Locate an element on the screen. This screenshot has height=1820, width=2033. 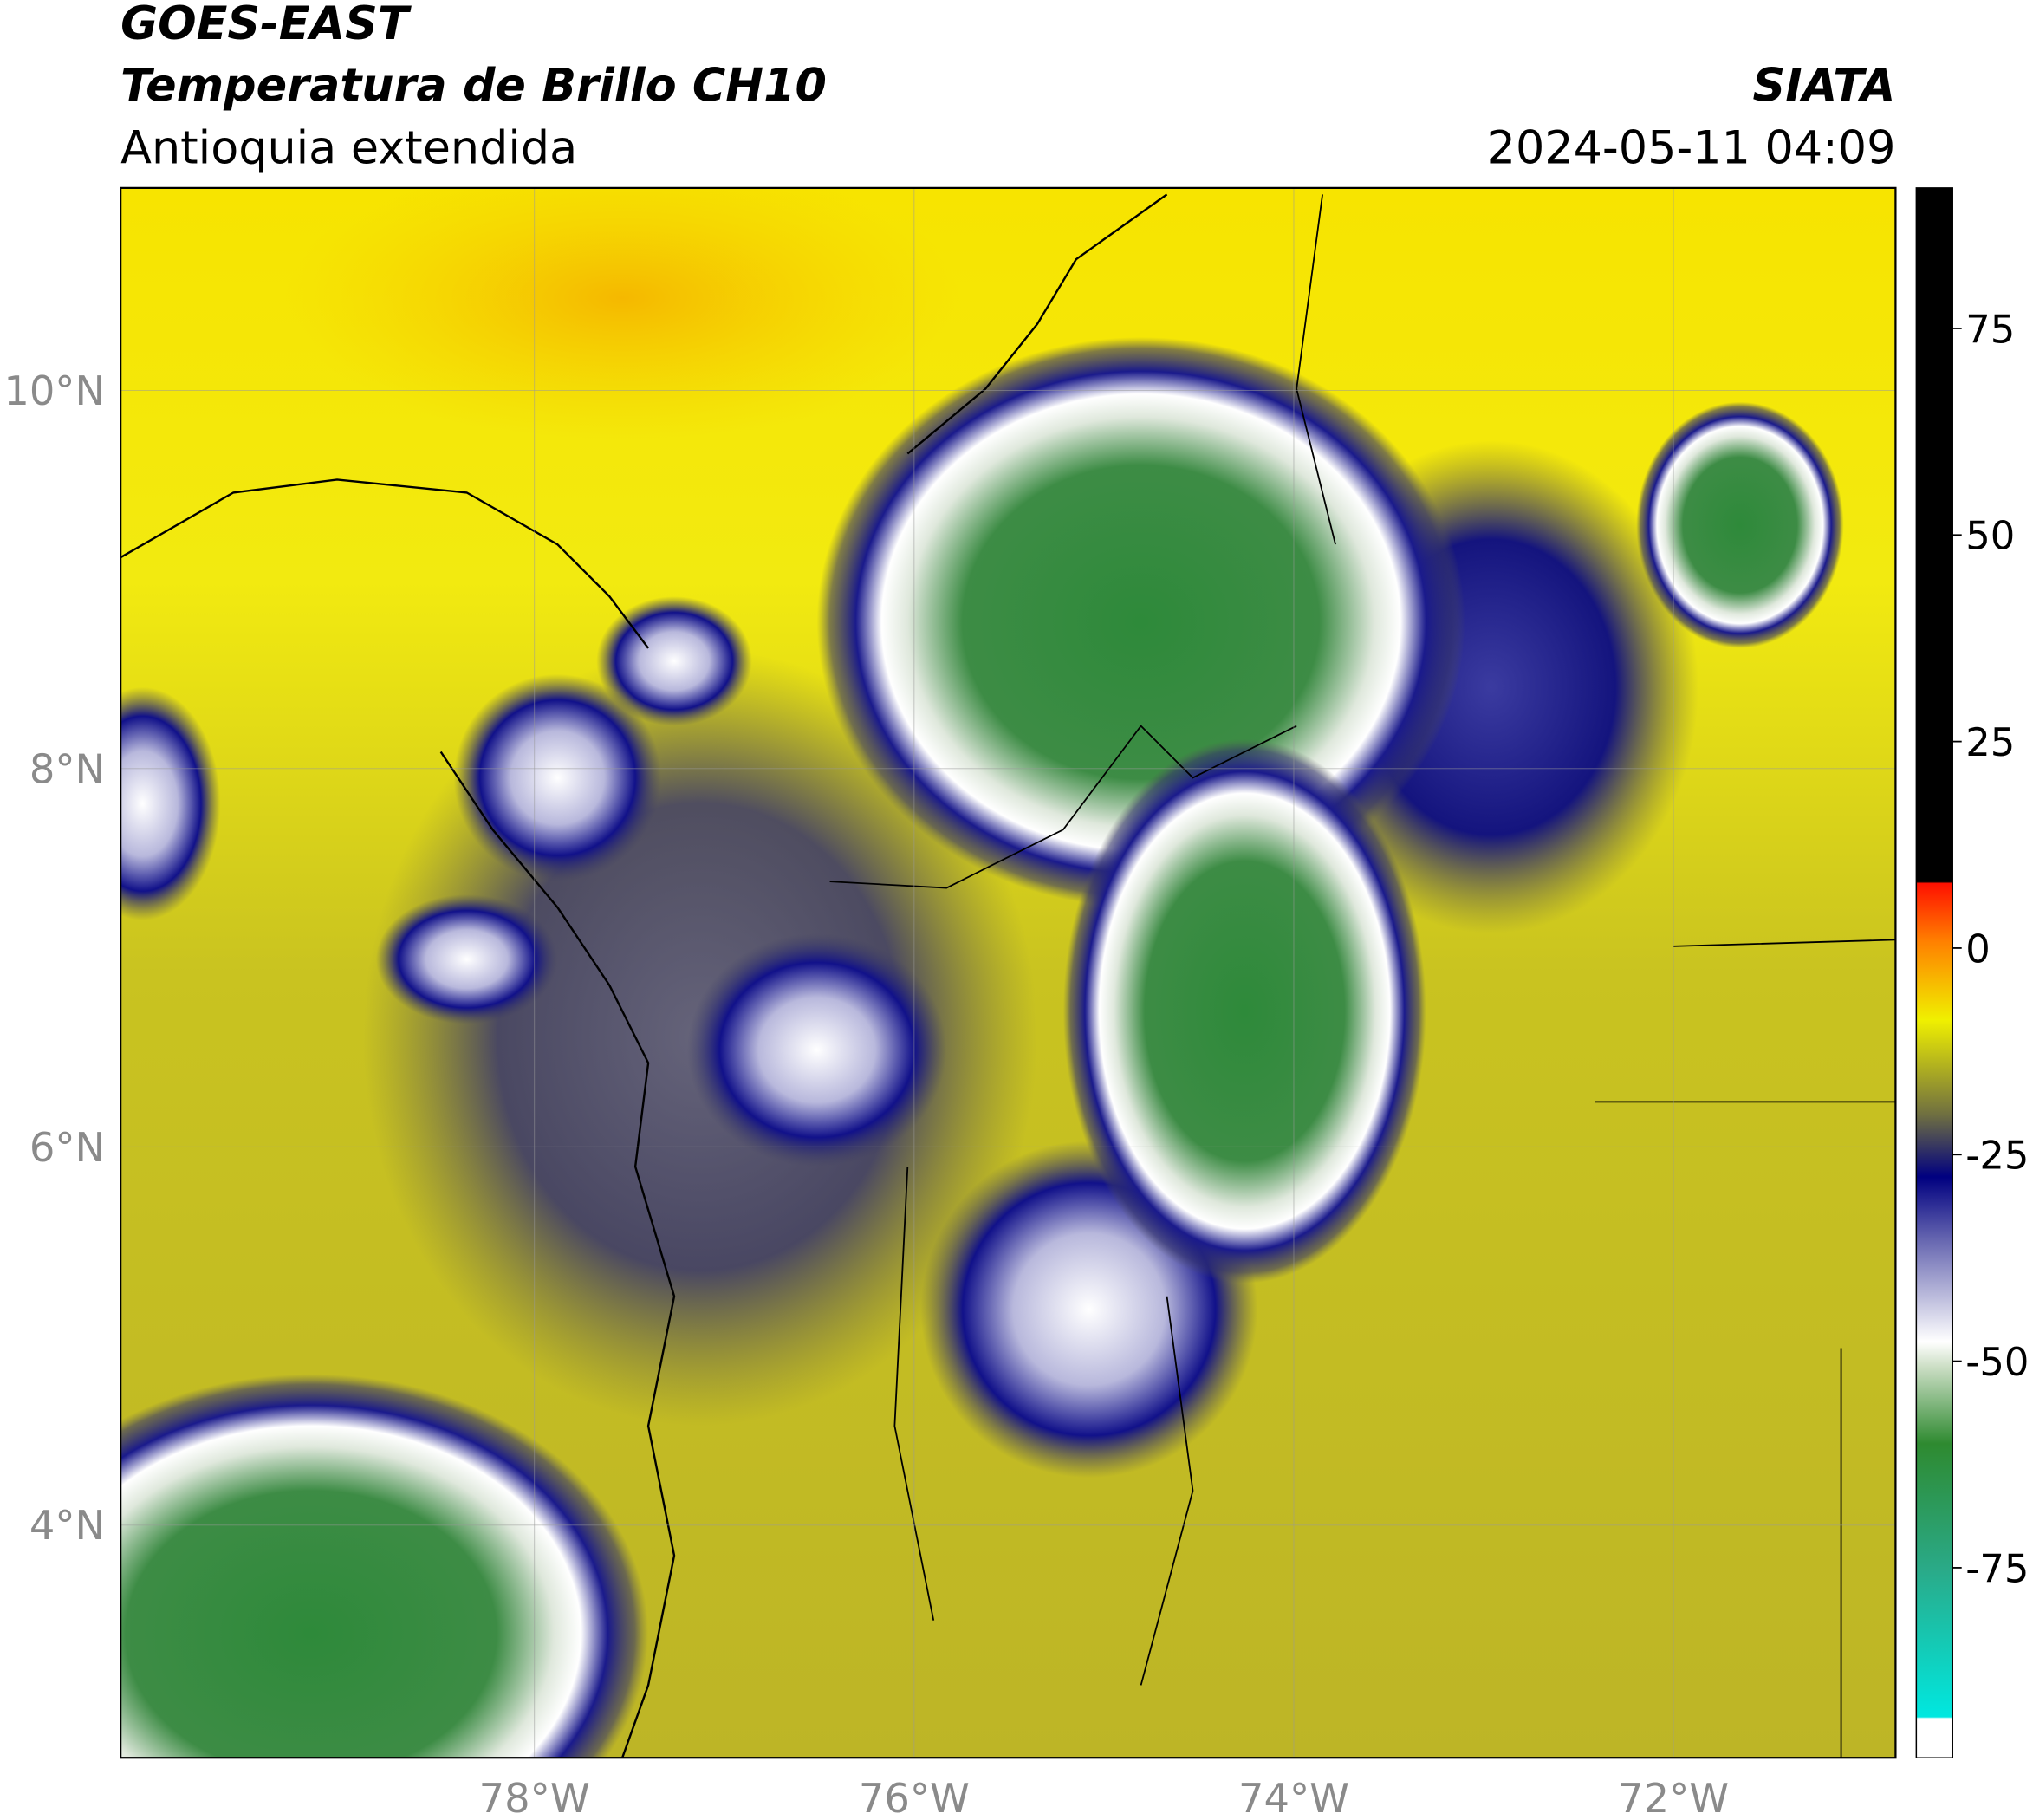
colorbar is located at coordinates (1934, 972).